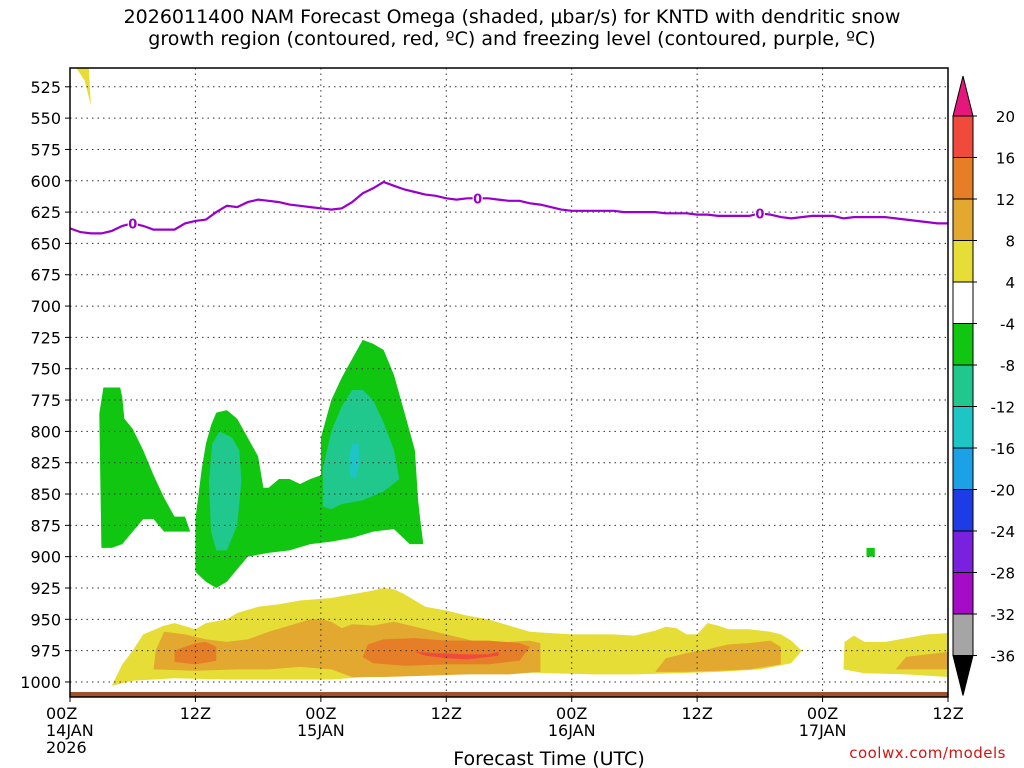 The height and width of the screenshot is (768, 1024). What do you see at coordinates (45, 275) in the screenshot?
I see `y-tick-label-675: 675` at bounding box center [45, 275].